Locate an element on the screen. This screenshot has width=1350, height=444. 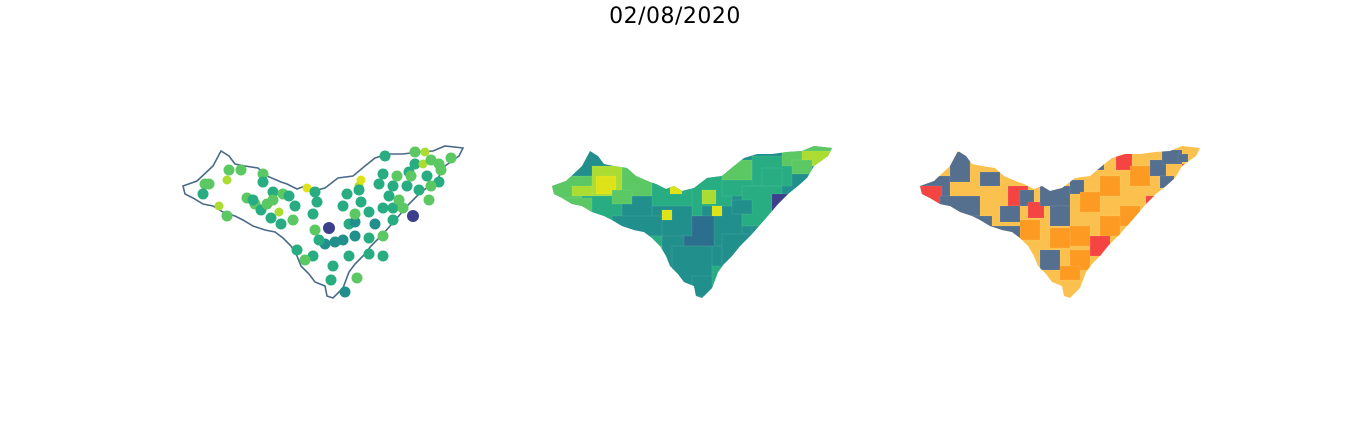
viridis-choropleth-panel is located at coordinates (692, 222).